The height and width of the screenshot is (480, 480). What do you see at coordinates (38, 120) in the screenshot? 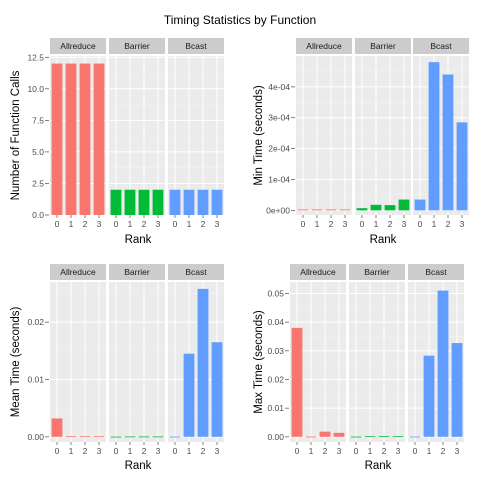
I see `y-tick-label: 7.5` at bounding box center [38, 120].